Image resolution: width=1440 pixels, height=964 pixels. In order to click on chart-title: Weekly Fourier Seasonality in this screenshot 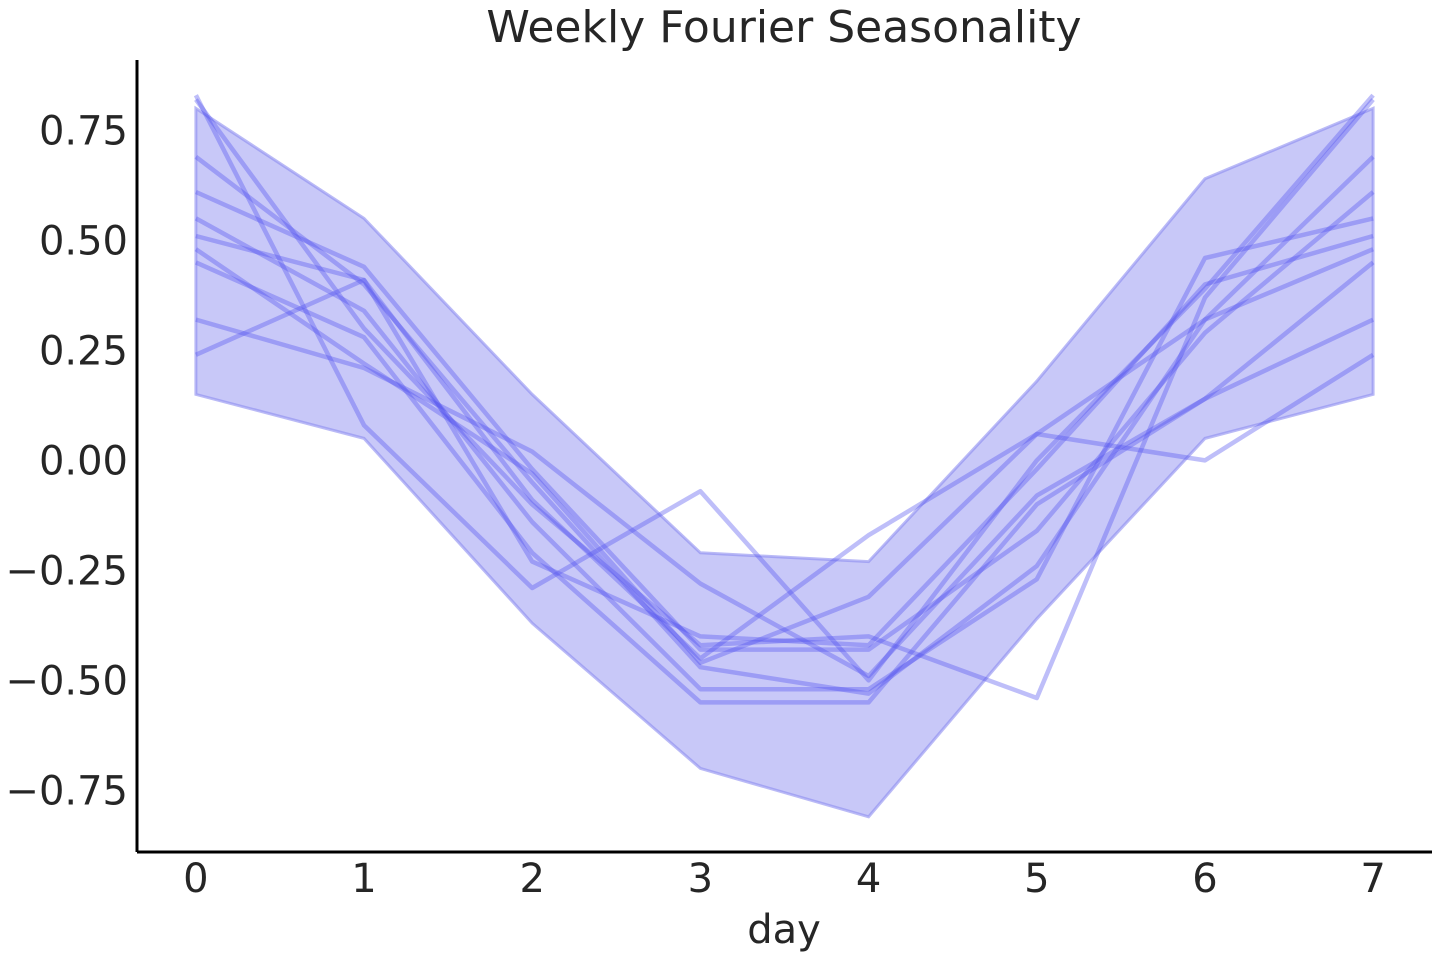, I will do `click(783, 27)`.